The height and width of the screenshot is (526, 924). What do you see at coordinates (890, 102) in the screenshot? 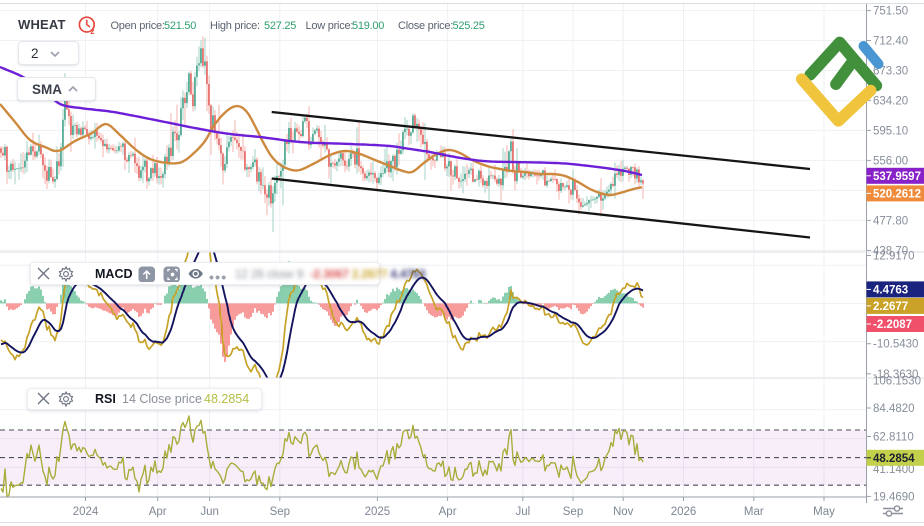
I see `svg-text: 634.20` at bounding box center [890, 102].